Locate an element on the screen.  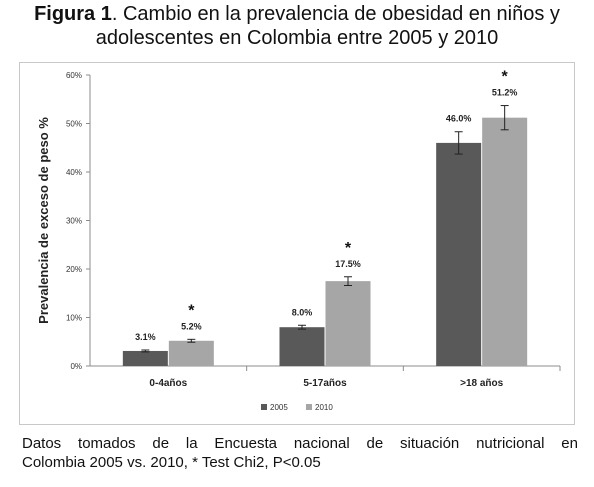
legend-swatch-2010 is located at coordinates (309, 407).